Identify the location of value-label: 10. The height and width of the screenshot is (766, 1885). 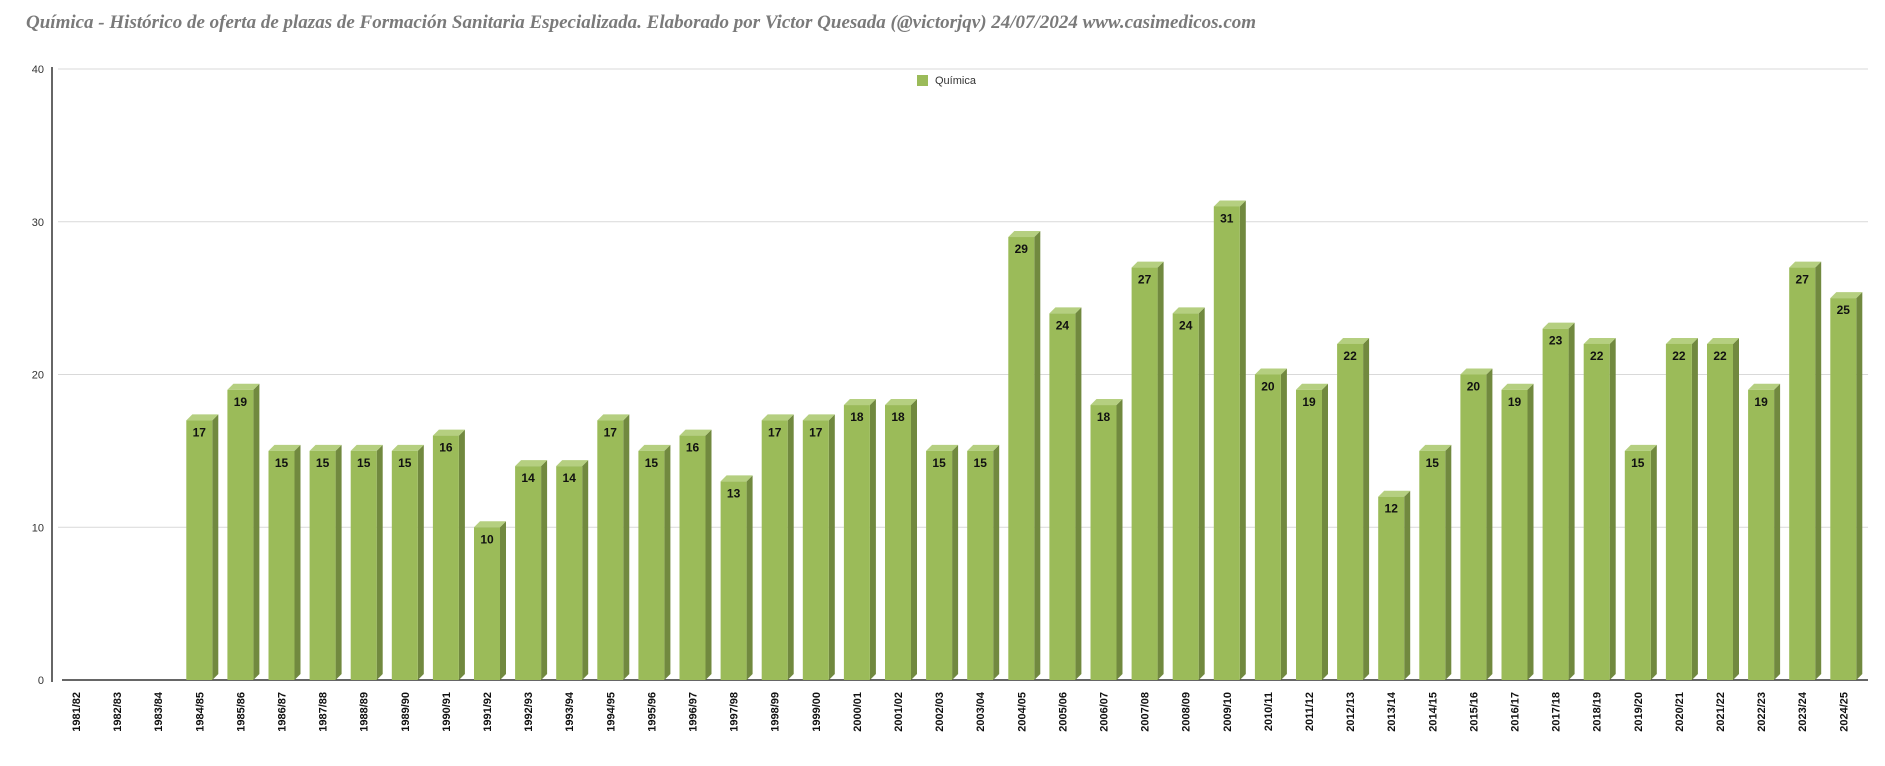
(487, 539).